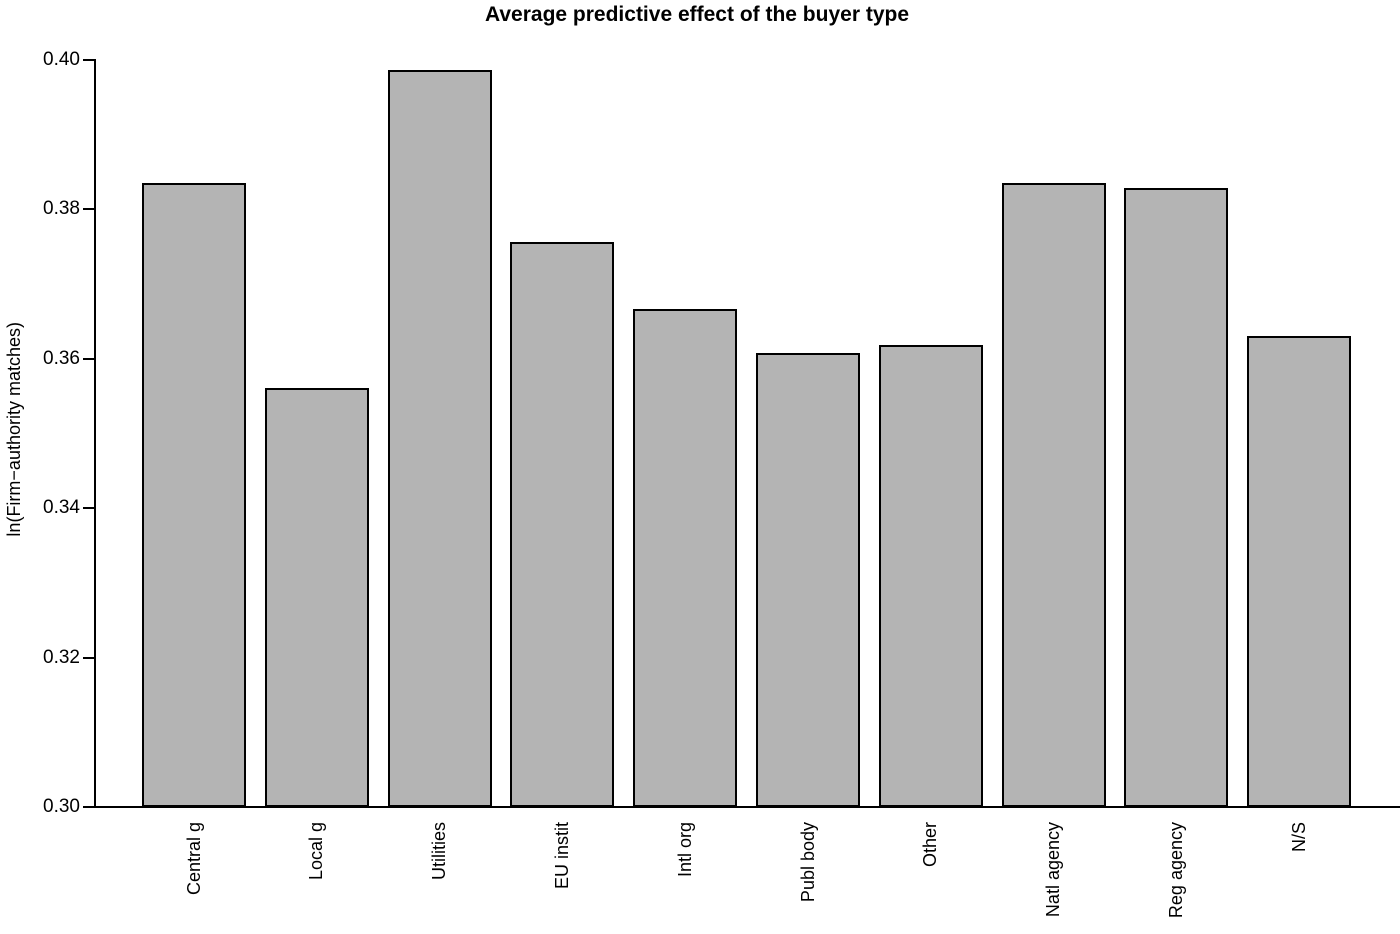 This screenshot has height=934, width=1400. Describe the element at coordinates (1176, 870) in the screenshot. I see `x-axis-category-label: Reg agency` at that location.